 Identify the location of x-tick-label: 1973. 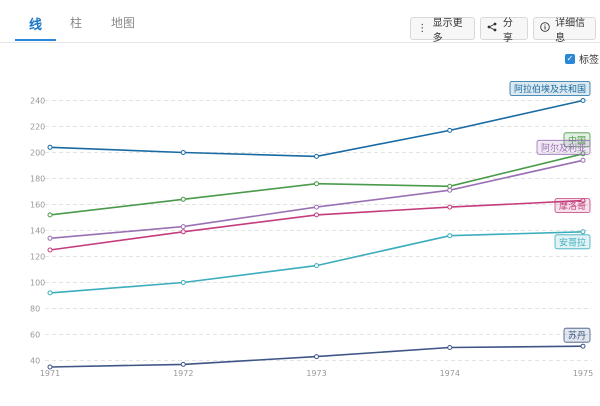
(316, 373).